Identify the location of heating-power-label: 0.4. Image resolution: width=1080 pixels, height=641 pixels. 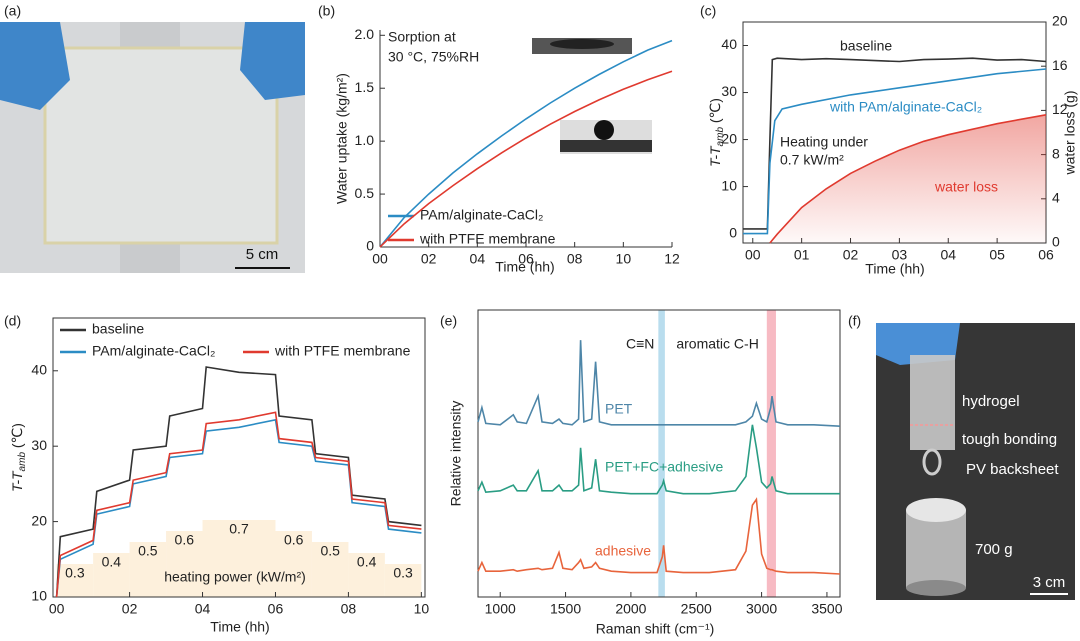
(367, 562).